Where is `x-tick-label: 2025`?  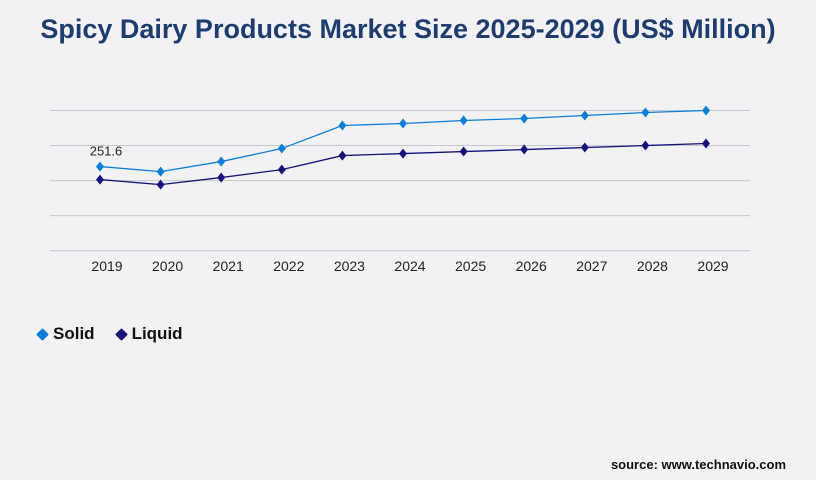 x-tick-label: 2025 is located at coordinates (470, 266).